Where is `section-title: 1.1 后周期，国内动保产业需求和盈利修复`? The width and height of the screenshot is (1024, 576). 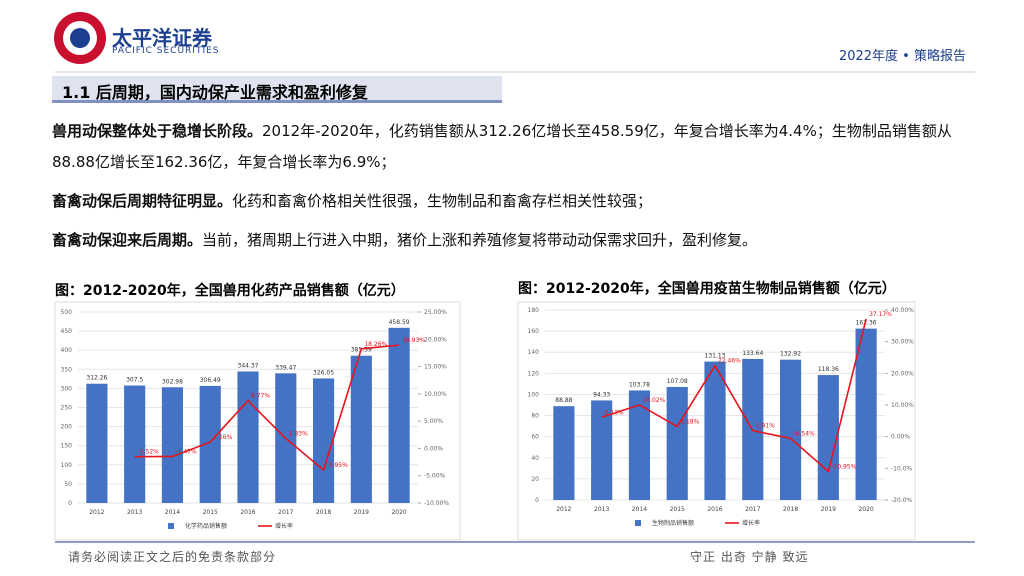
section-title: 1.1 后周期，国内动保产业需求和盈利修复 is located at coordinates (215, 92).